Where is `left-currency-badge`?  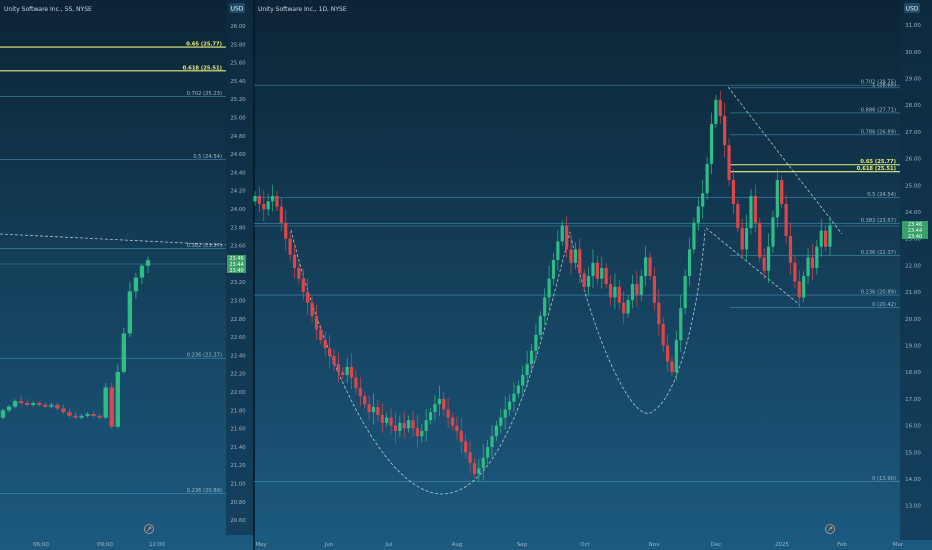
left-currency-badge is located at coordinates (237, 8).